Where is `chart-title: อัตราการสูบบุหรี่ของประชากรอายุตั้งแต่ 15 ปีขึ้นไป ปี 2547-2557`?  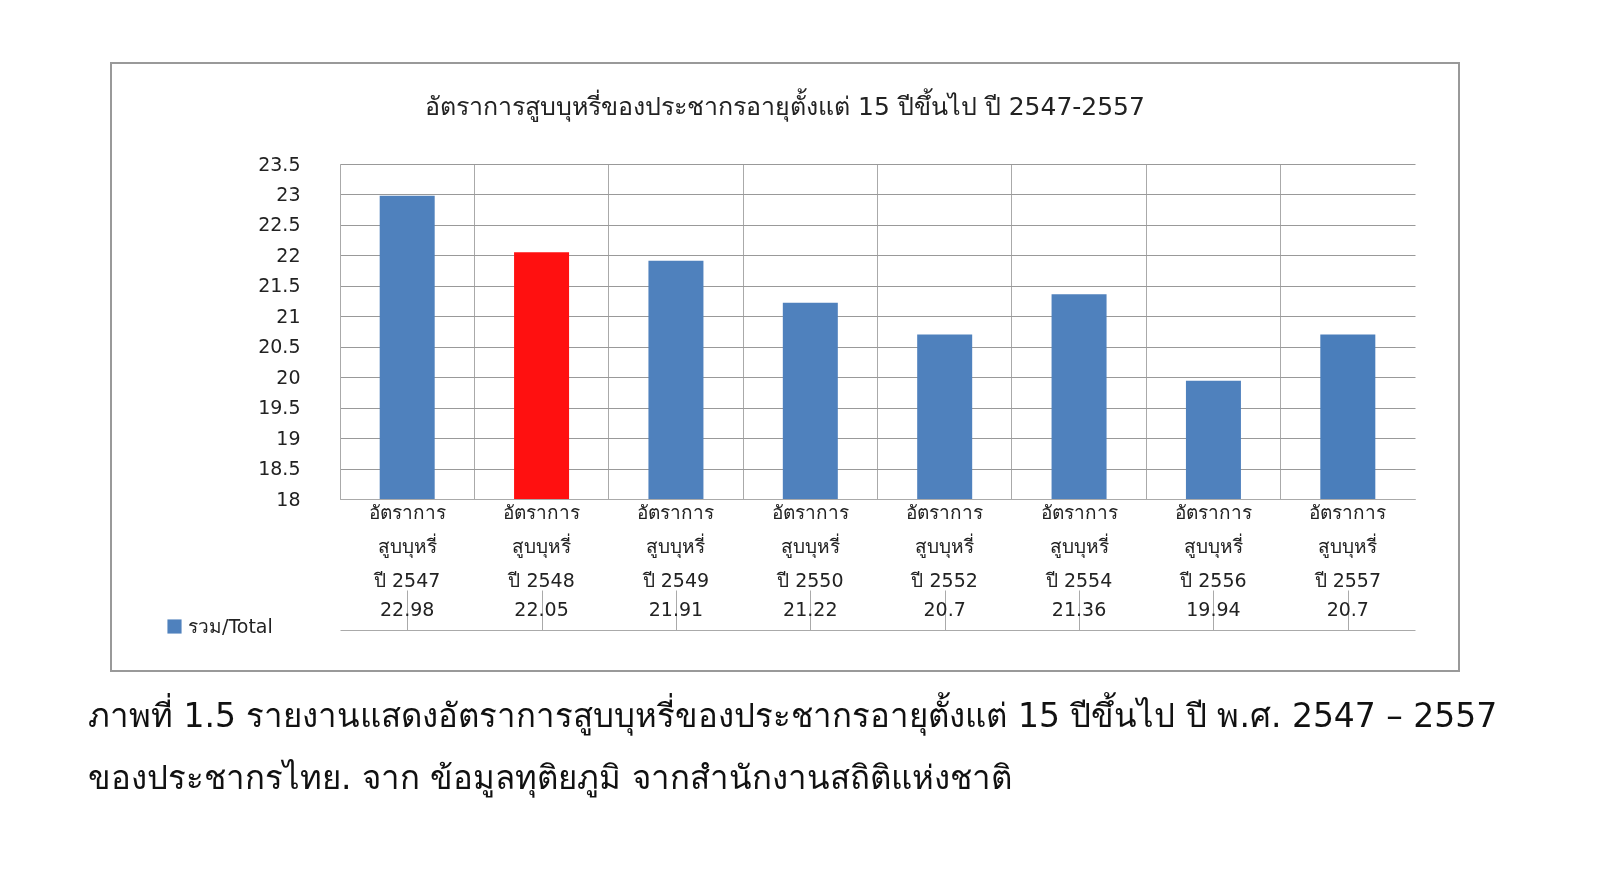 chart-title: อัตราการสูบบุหรี่ของประชากรอายุตั้งแต่ 15 ปีขึ้นไป ปี 2547-2557 is located at coordinates (785, 105).